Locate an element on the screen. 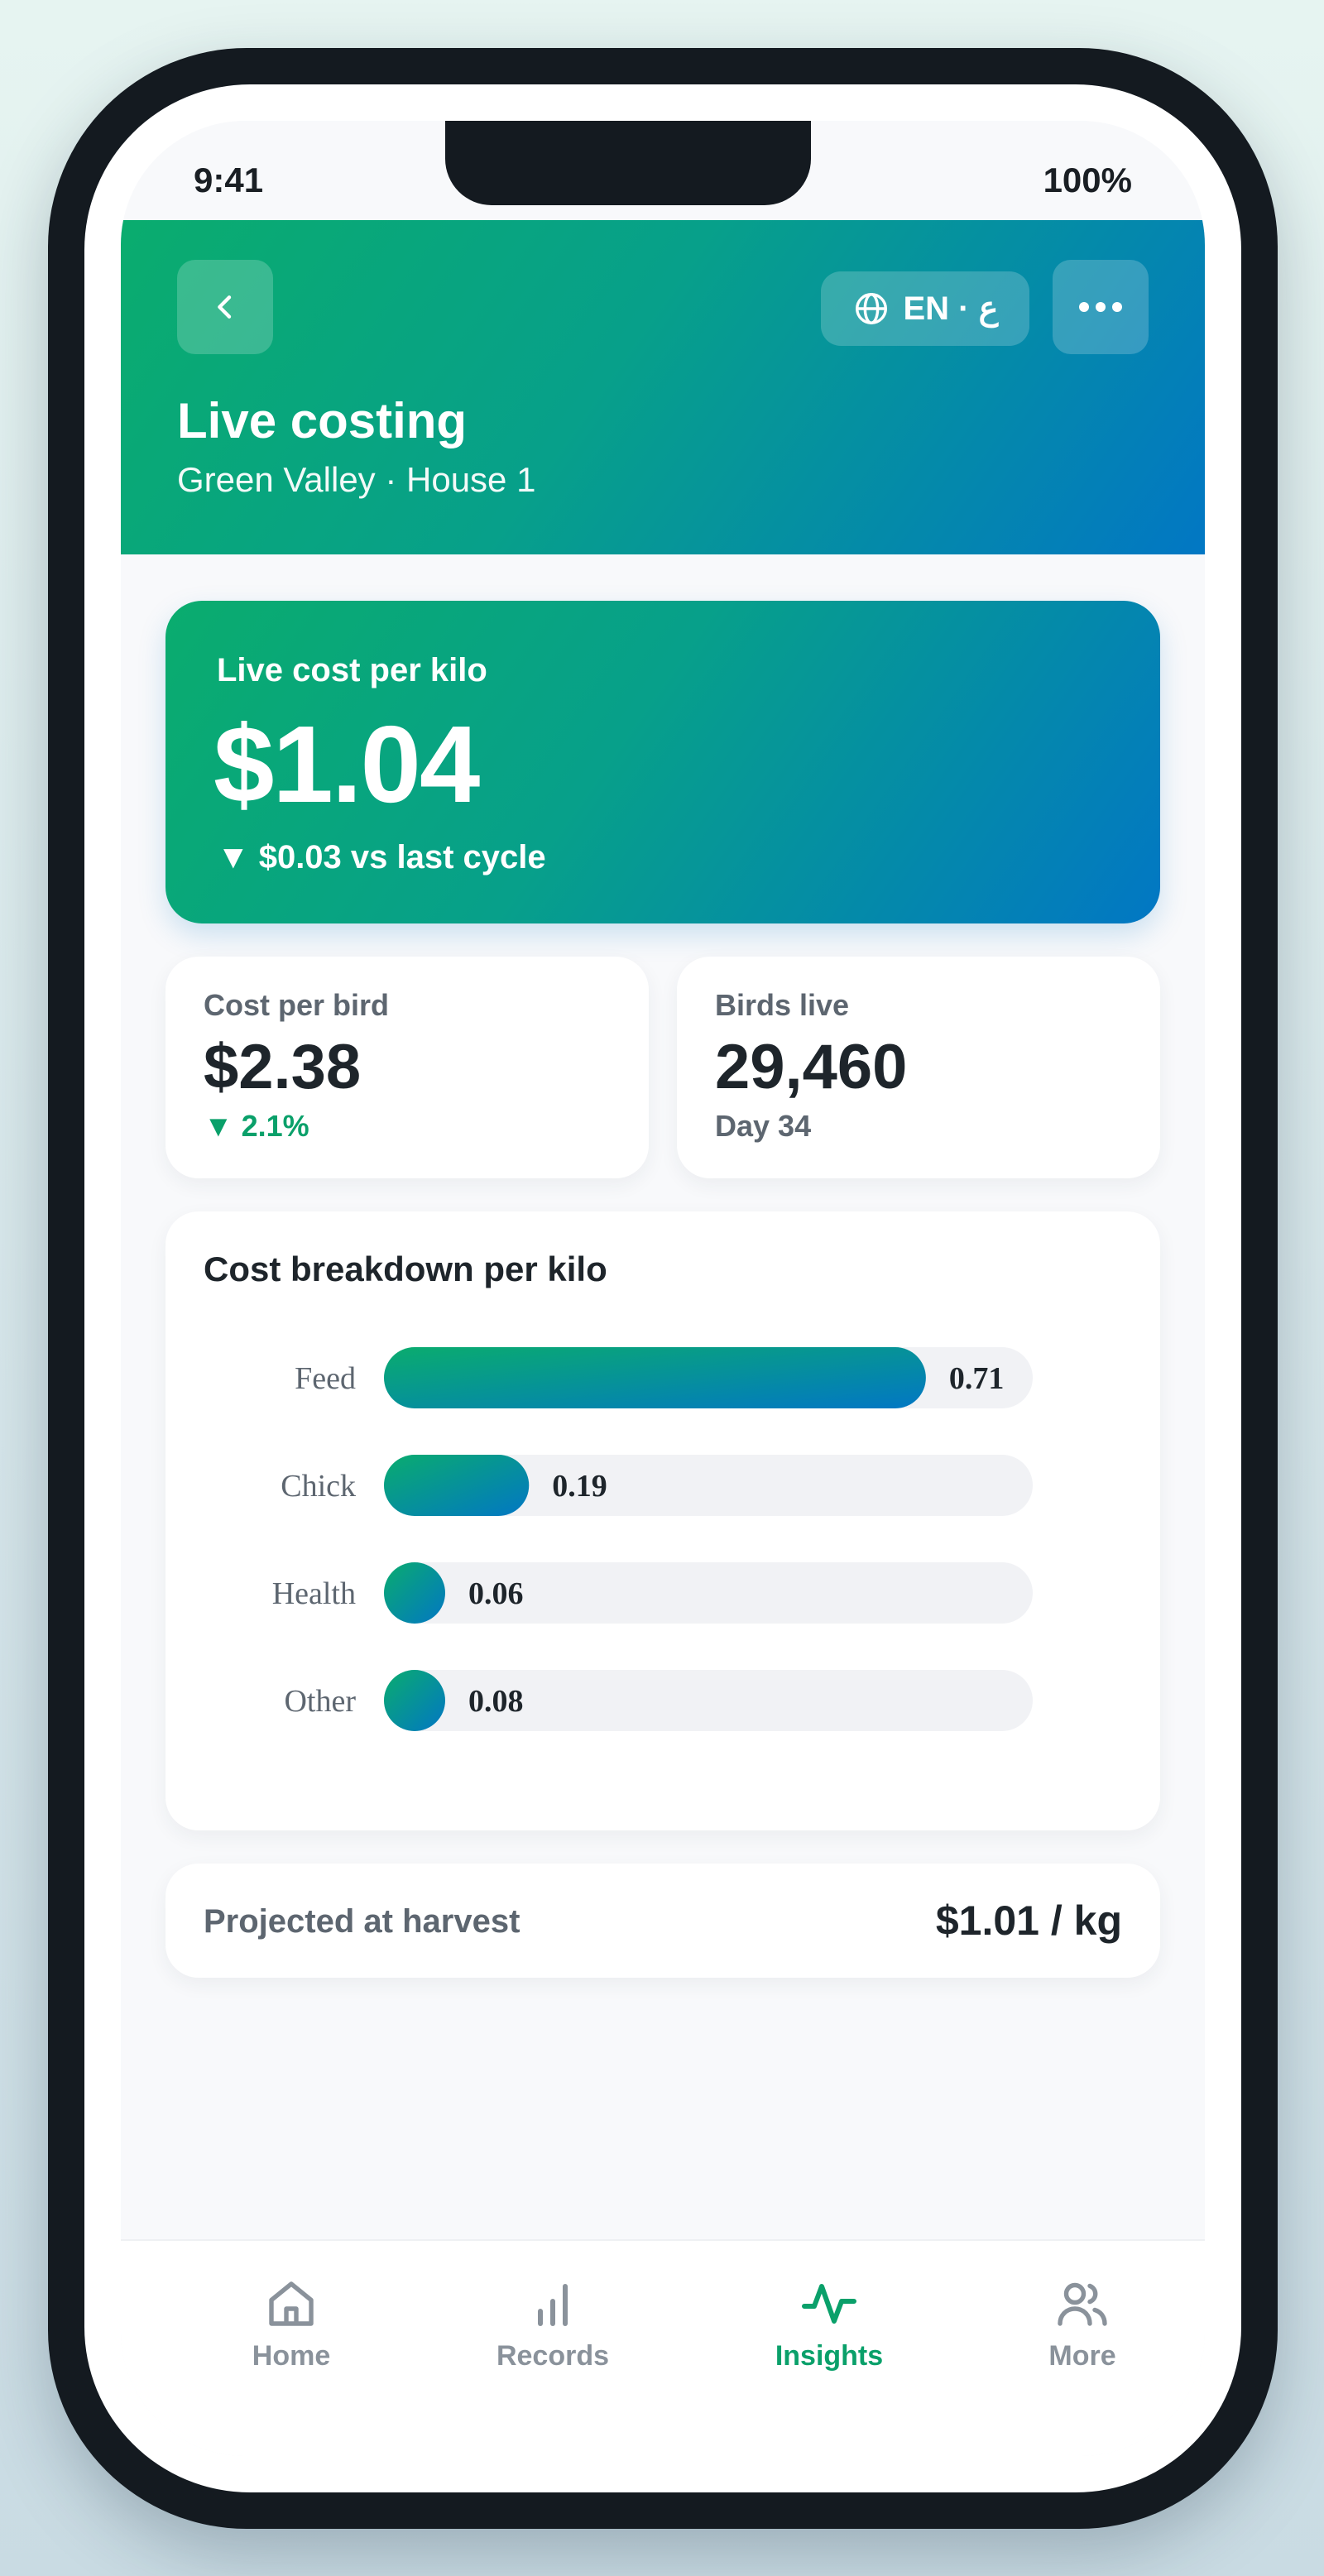  projected-label: Projected at harvest is located at coordinates (362, 1922).